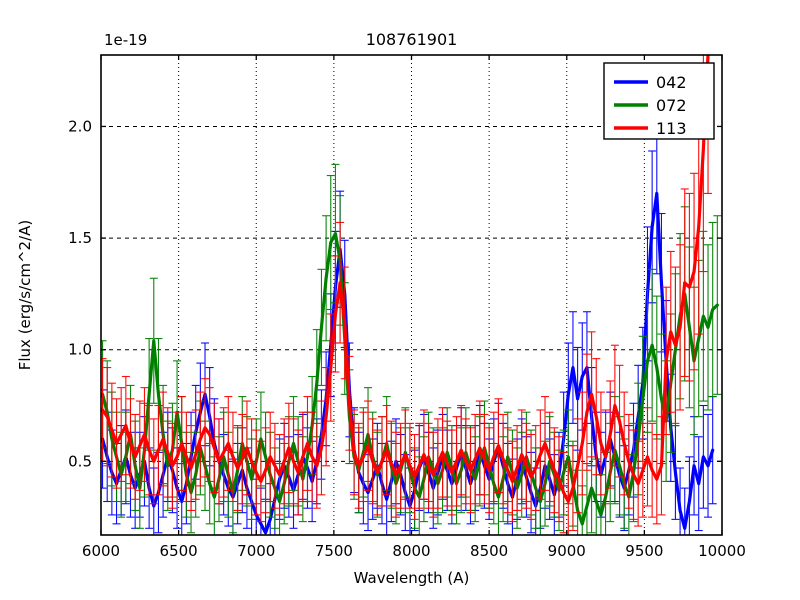 The width and height of the screenshot is (800, 600). I want to click on legend-label-072: 072, so click(671, 105).